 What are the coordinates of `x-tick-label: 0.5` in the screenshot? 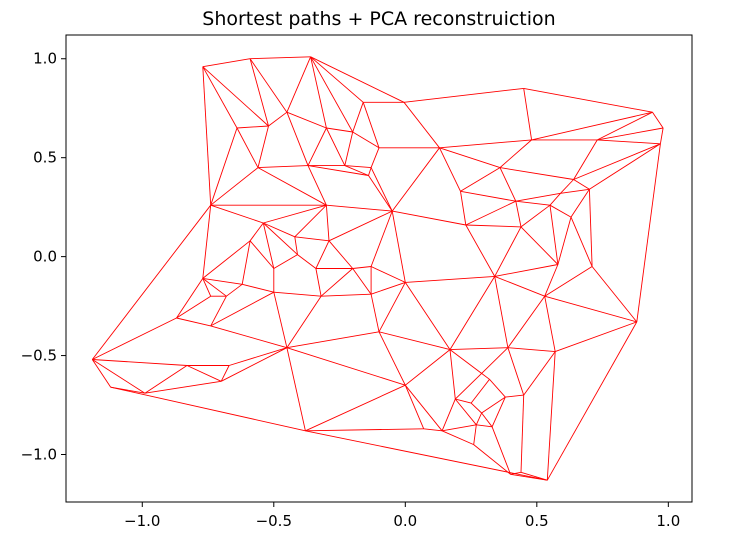 It's located at (537, 521).